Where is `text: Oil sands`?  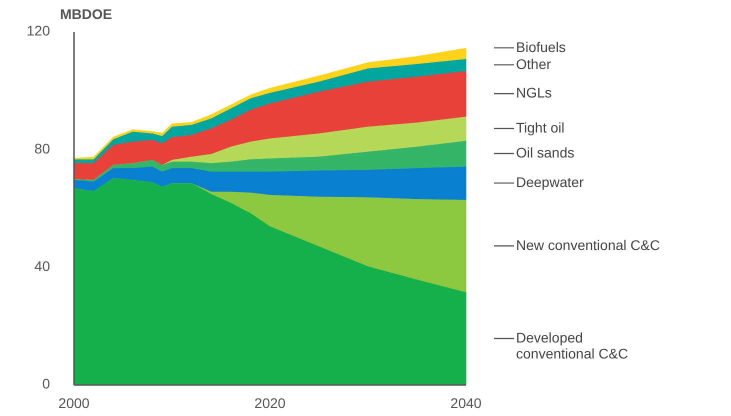
text: Oil sands is located at coordinates (545, 152).